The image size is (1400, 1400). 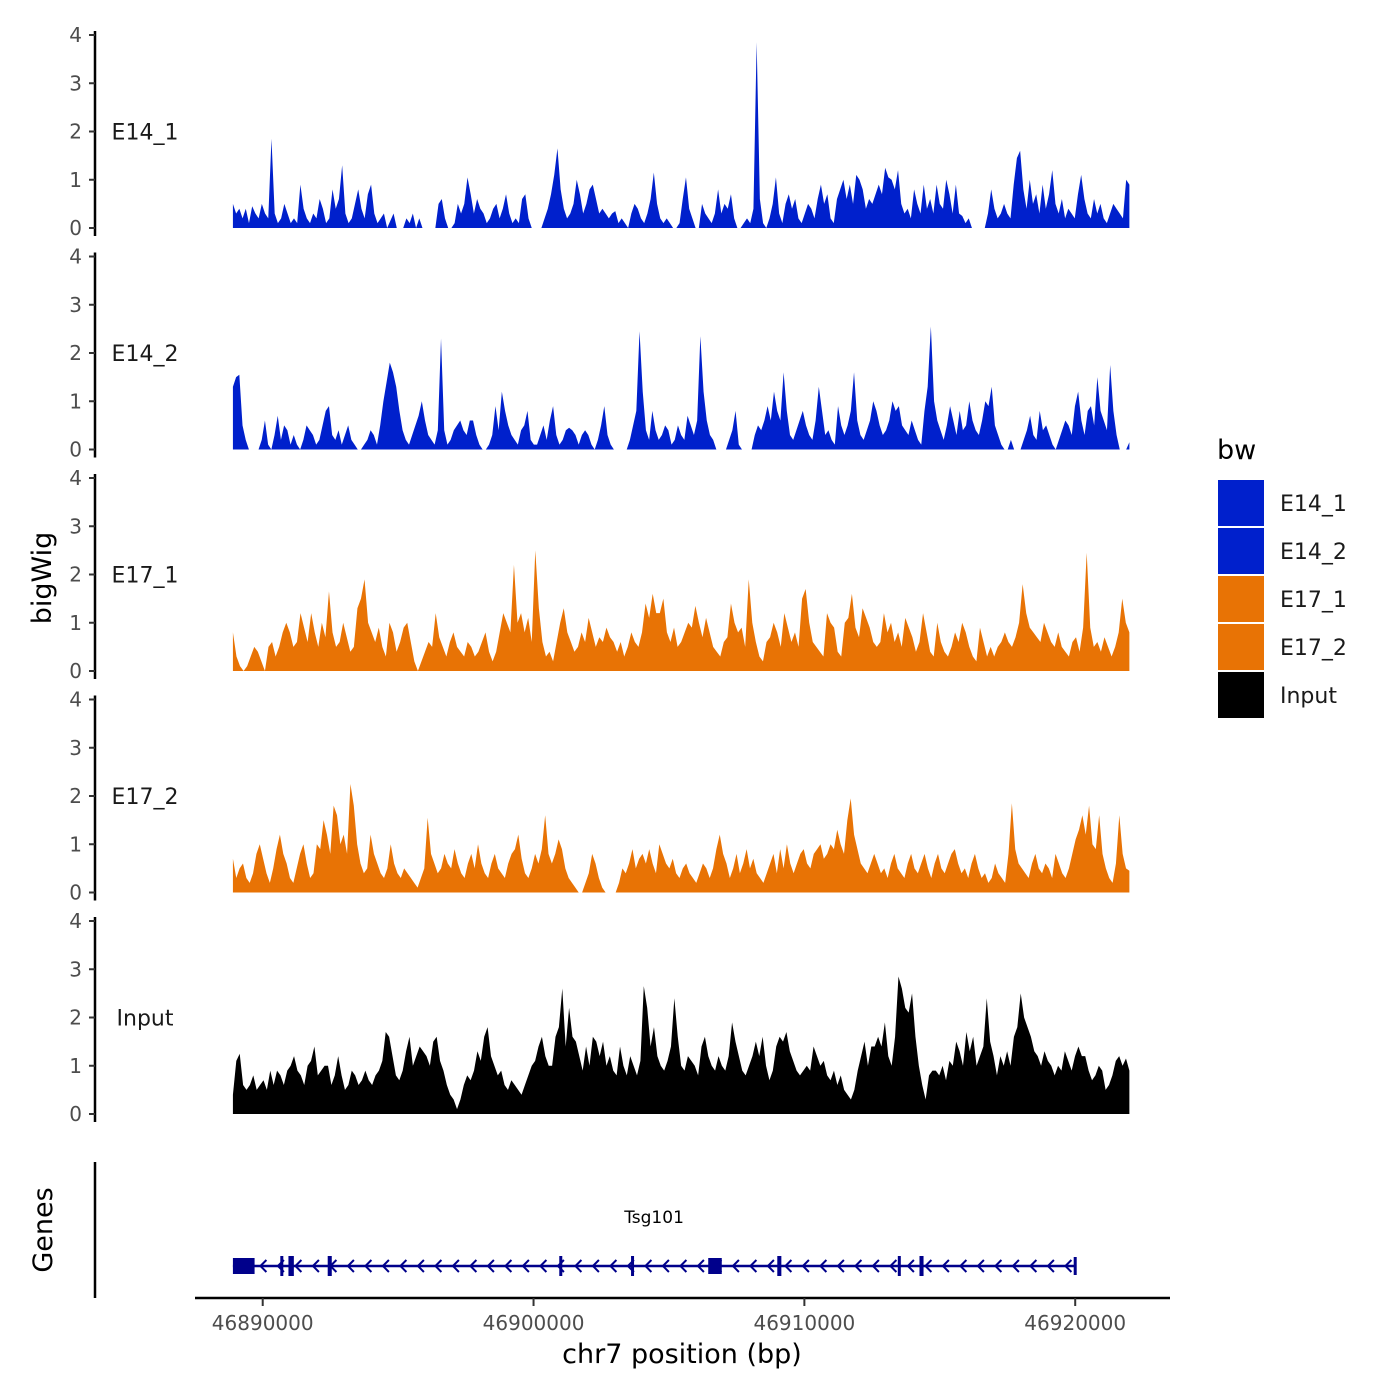 What do you see at coordinates (1282, 647) in the screenshot?
I see `legend-entry-E17_2: E17_2` at bounding box center [1282, 647].